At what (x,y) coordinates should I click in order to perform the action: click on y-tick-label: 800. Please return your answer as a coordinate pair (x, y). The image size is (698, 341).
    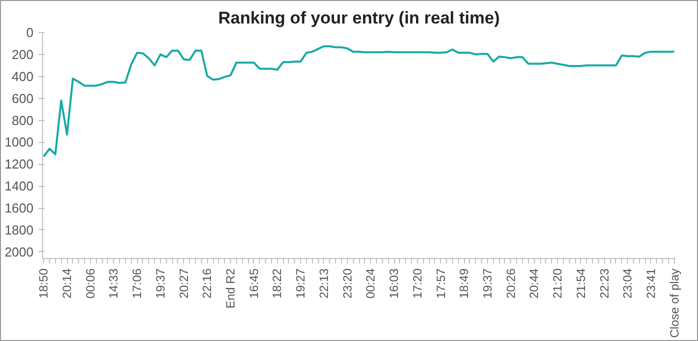
    Looking at the image, I should click on (23, 120).